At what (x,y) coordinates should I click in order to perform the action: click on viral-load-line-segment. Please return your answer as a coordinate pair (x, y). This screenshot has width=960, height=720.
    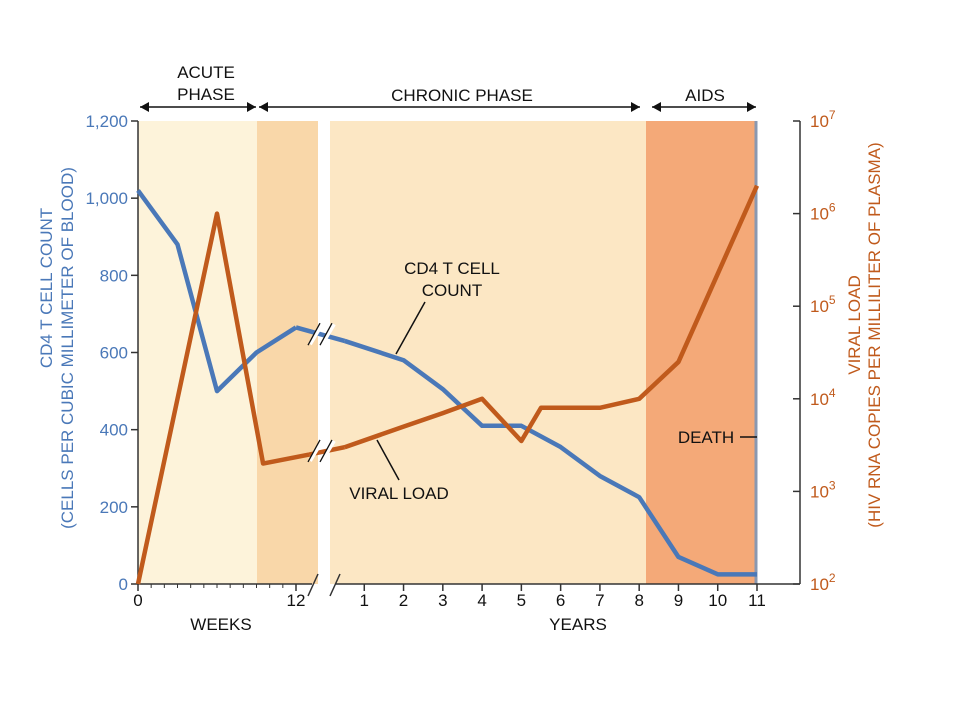
    Looking at the image, I should click on (222, 398).